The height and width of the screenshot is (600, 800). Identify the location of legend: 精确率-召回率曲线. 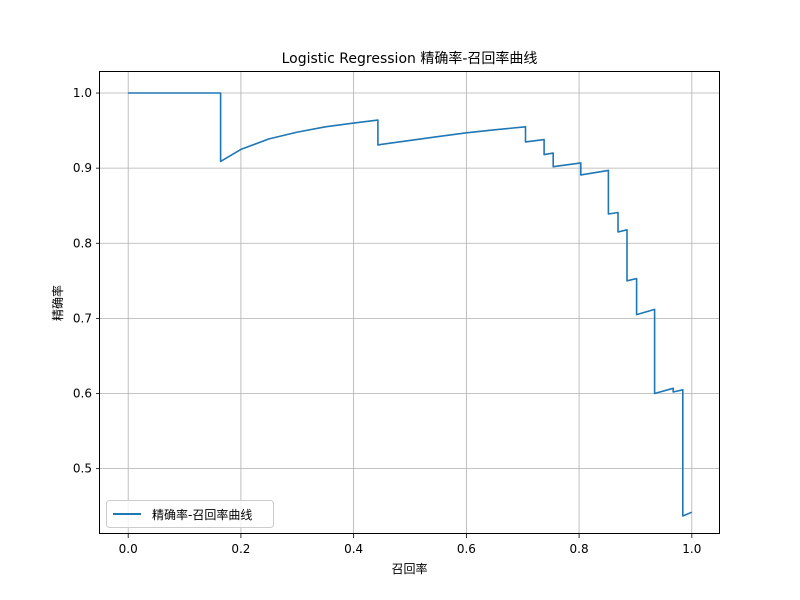
(190, 514).